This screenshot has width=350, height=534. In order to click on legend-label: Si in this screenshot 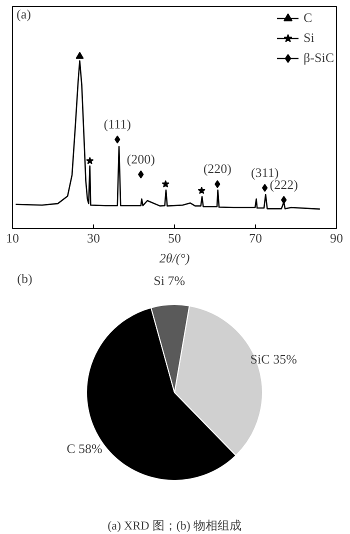, I will do `click(310, 38)`.